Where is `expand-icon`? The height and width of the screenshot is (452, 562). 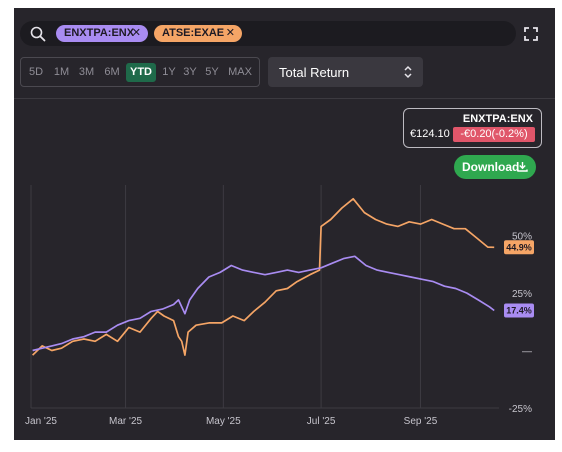
expand-icon is located at coordinates (531, 34).